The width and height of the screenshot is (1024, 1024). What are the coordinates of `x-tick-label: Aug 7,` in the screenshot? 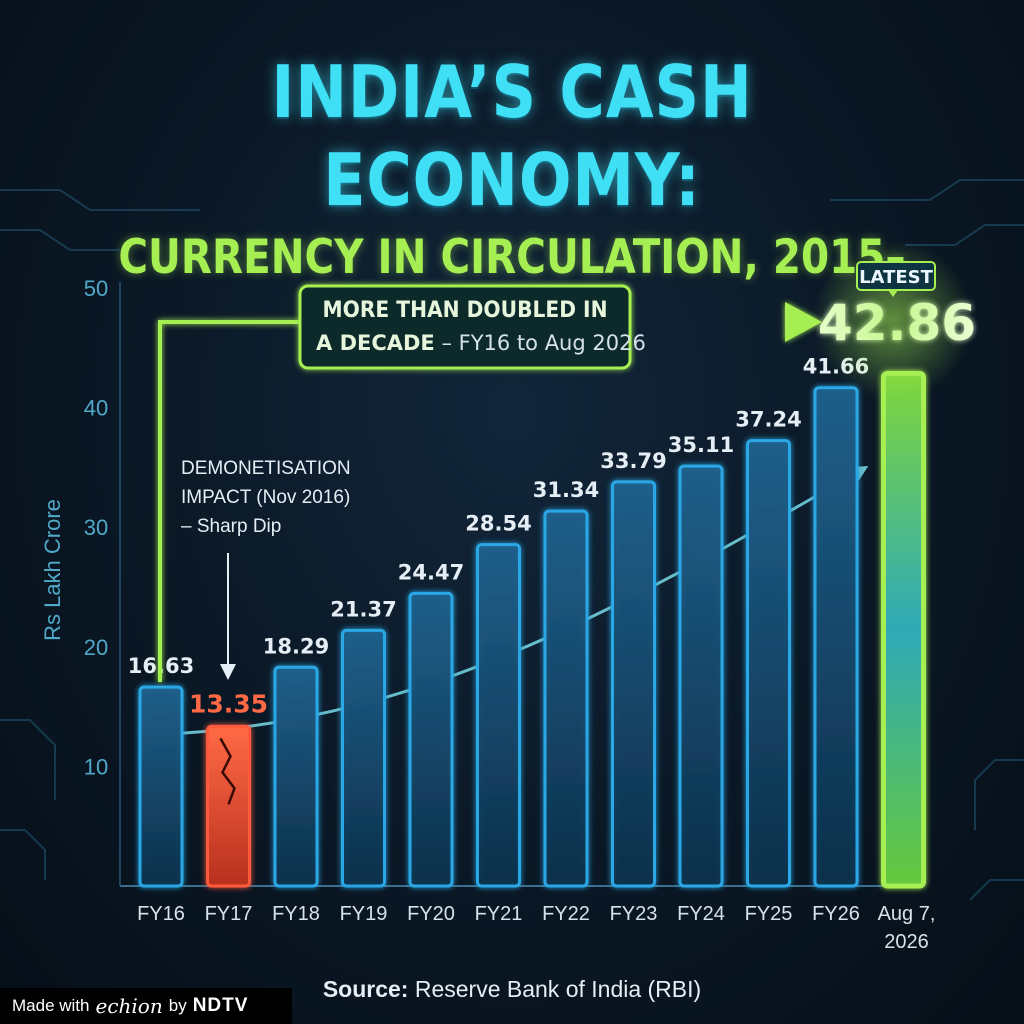 It's located at (907, 914).